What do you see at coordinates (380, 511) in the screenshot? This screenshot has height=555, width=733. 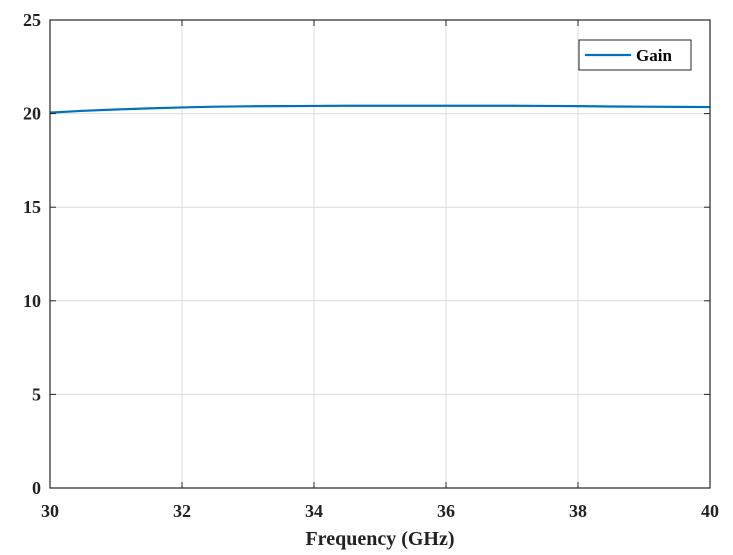 I see `x-tick-labels: 30 32 34 36 38 40` at bounding box center [380, 511].